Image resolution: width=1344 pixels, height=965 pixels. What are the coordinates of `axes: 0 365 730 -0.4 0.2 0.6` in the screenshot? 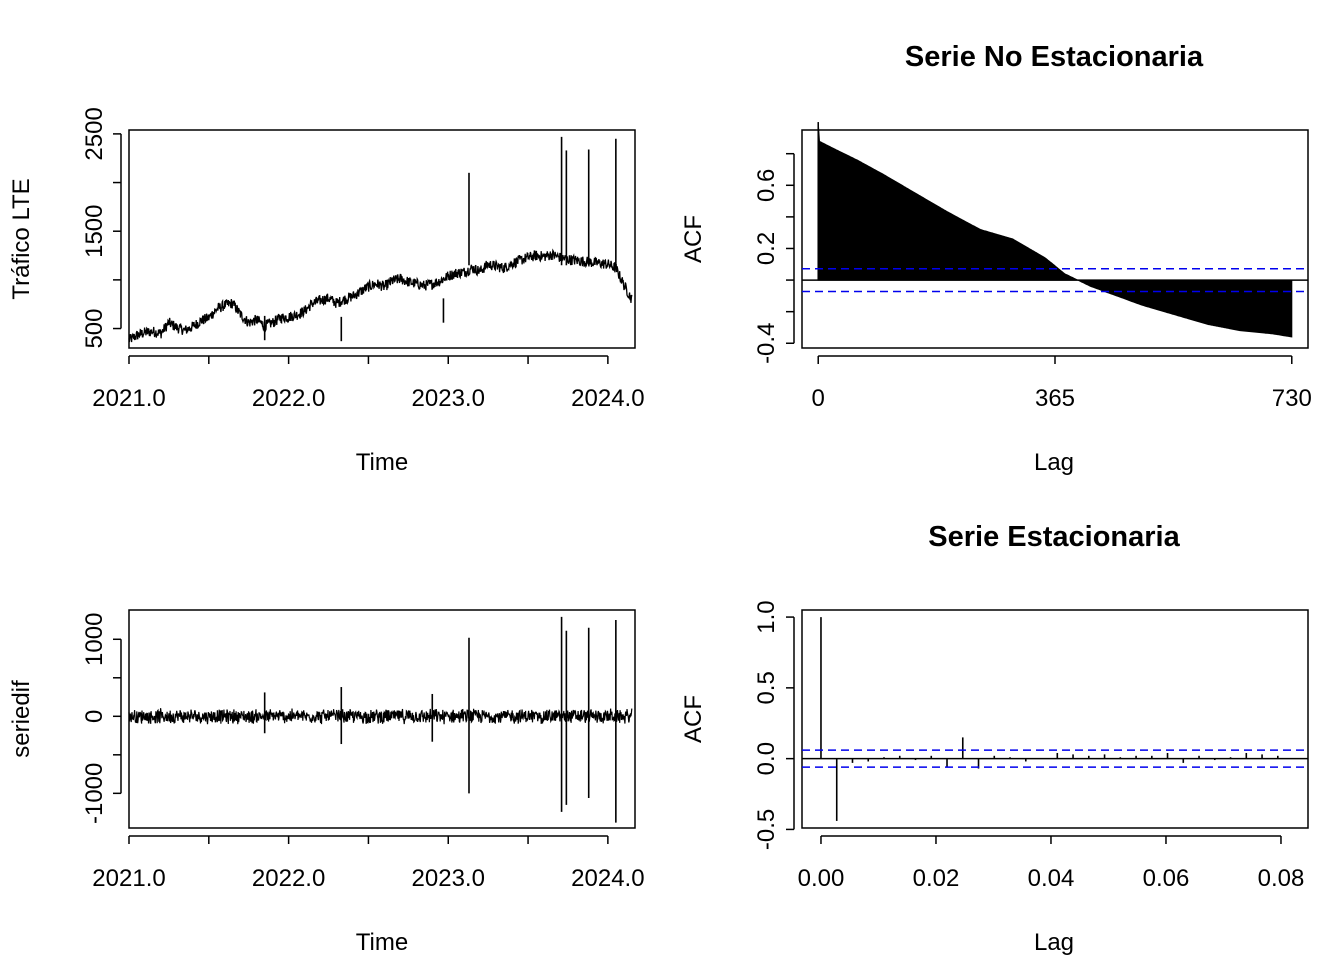 It's located at (1032, 282).